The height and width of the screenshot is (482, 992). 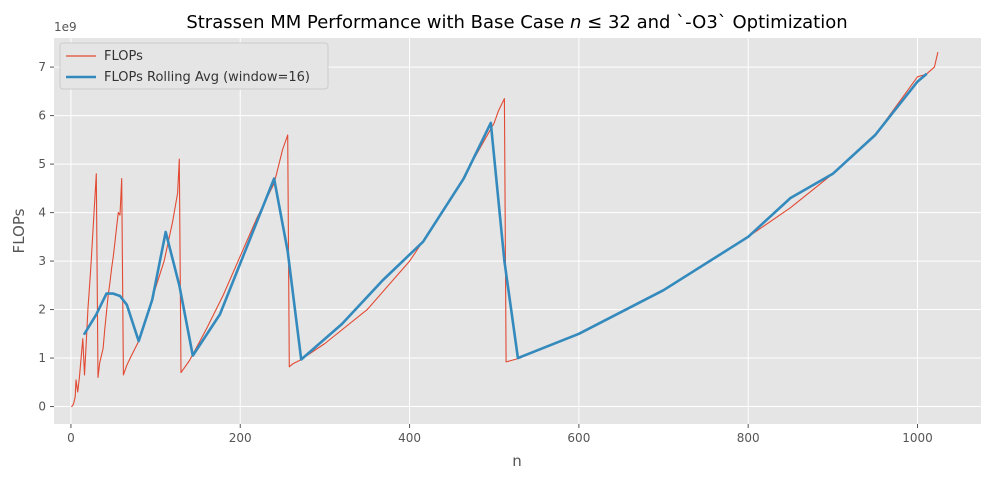 What do you see at coordinates (65, 27) in the screenshot?
I see `y-offset-label: 1e9` at bounding box center [65, 27].